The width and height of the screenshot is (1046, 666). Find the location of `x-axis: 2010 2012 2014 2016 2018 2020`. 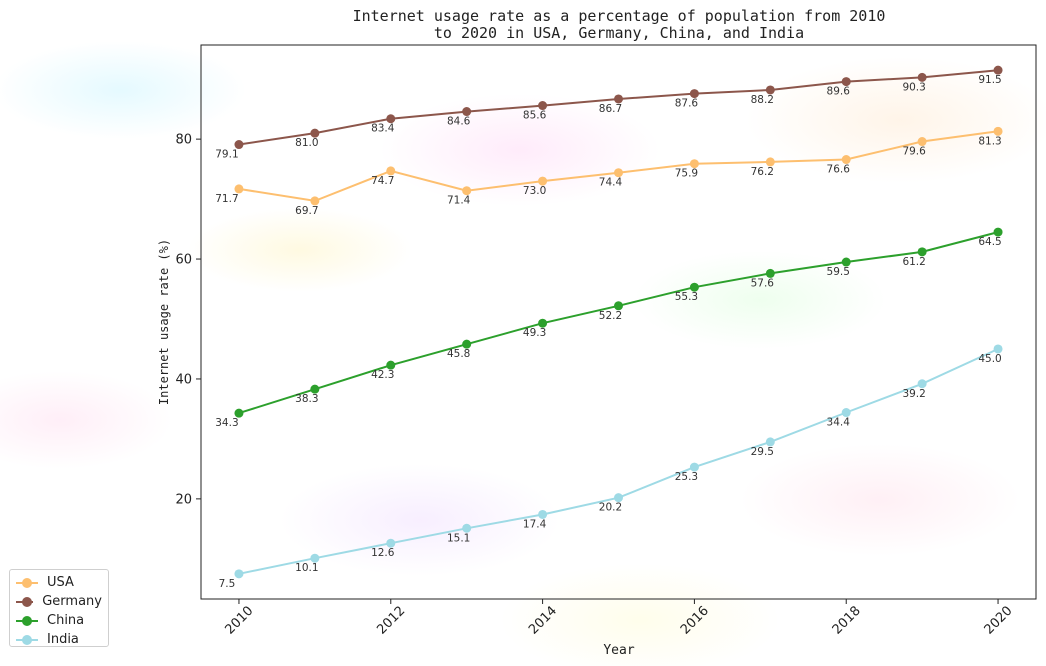

x-axis: 2010 2012 2014 2016 2018 2020 is located at coordinates (619, 618).